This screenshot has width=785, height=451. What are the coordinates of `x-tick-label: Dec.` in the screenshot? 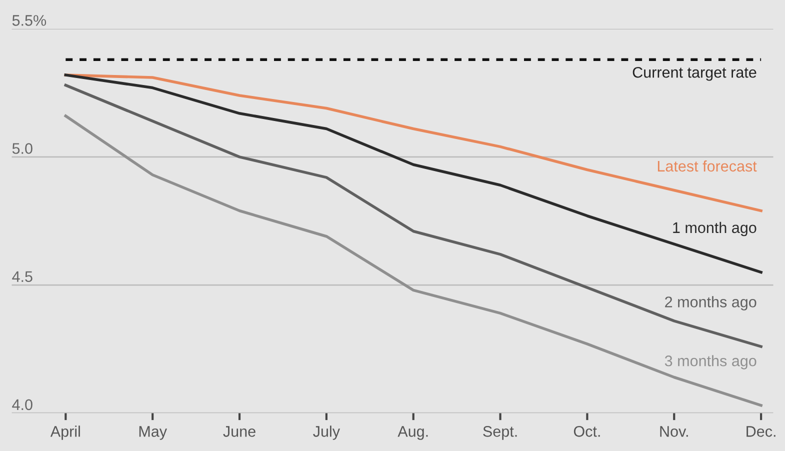 It's located at (761, 431).